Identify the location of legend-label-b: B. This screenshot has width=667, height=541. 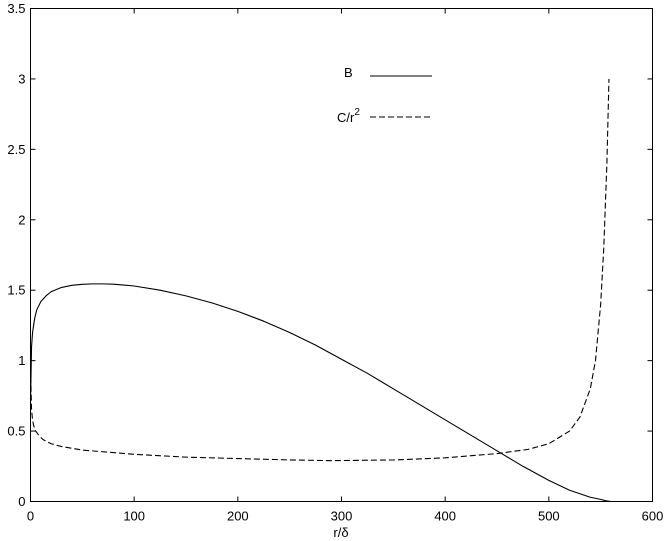
(348, 72).